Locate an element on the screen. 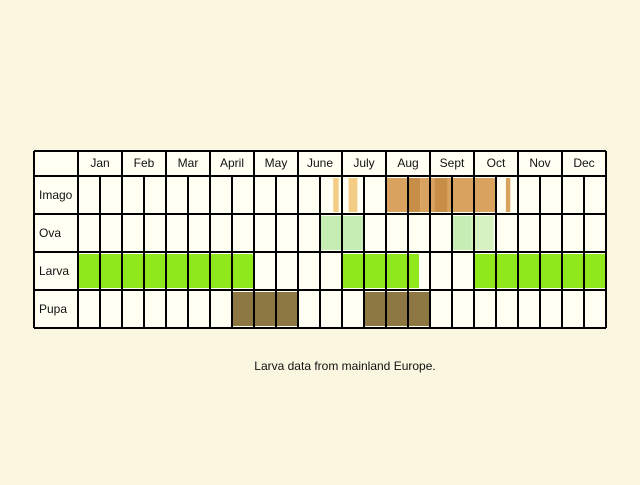  month-label-jan: Jan is located at coordinates (99, 163).